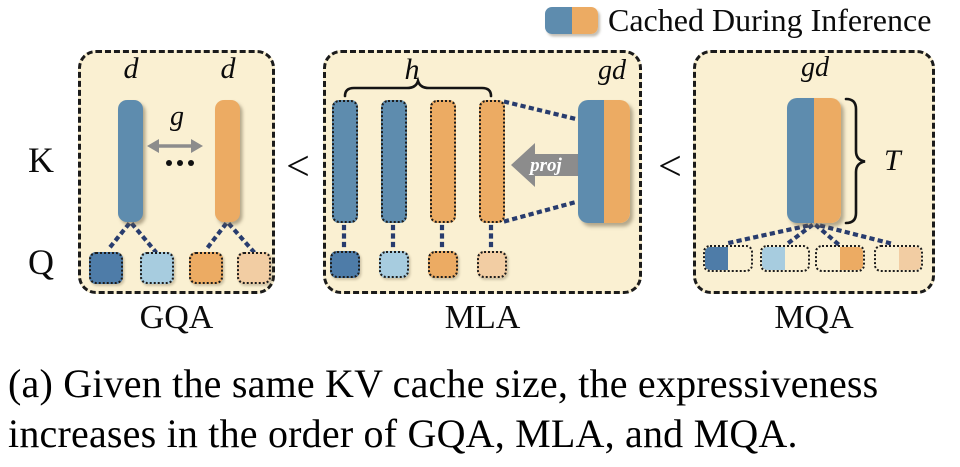 This screenshot has width=960, height=467. Describe the element at coordinates (417, 238) in the screenshot. I see `mla-connector-lines` at that location.